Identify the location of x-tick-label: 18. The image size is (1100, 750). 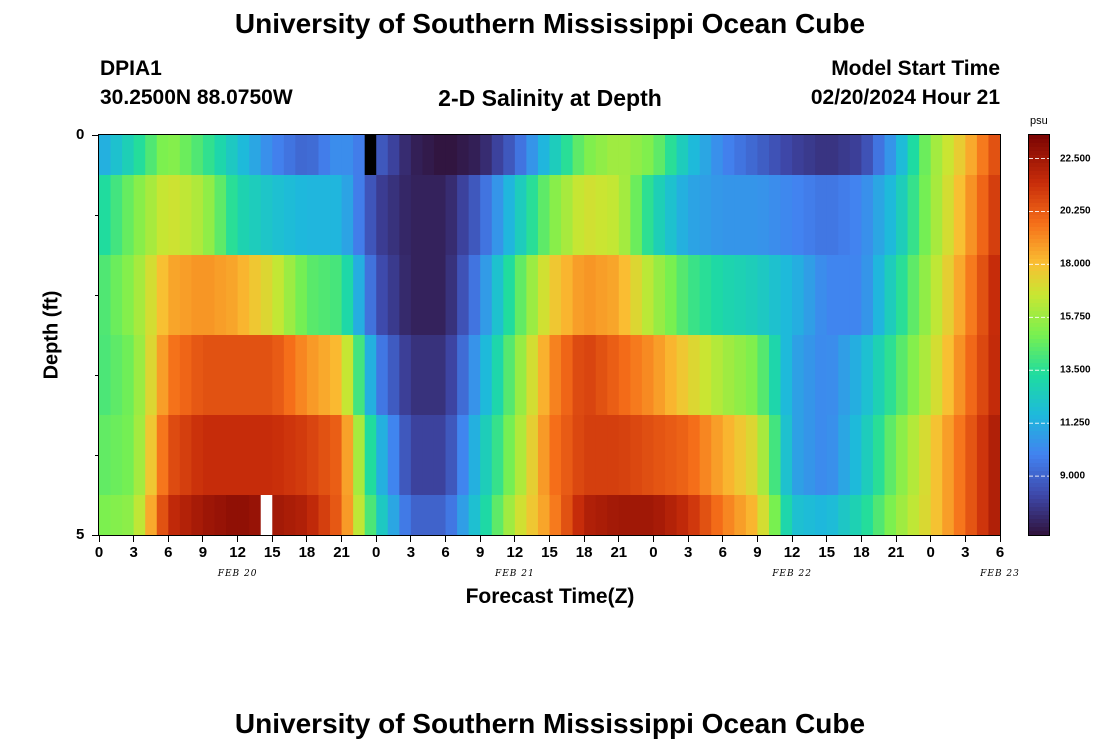
(584, 552).